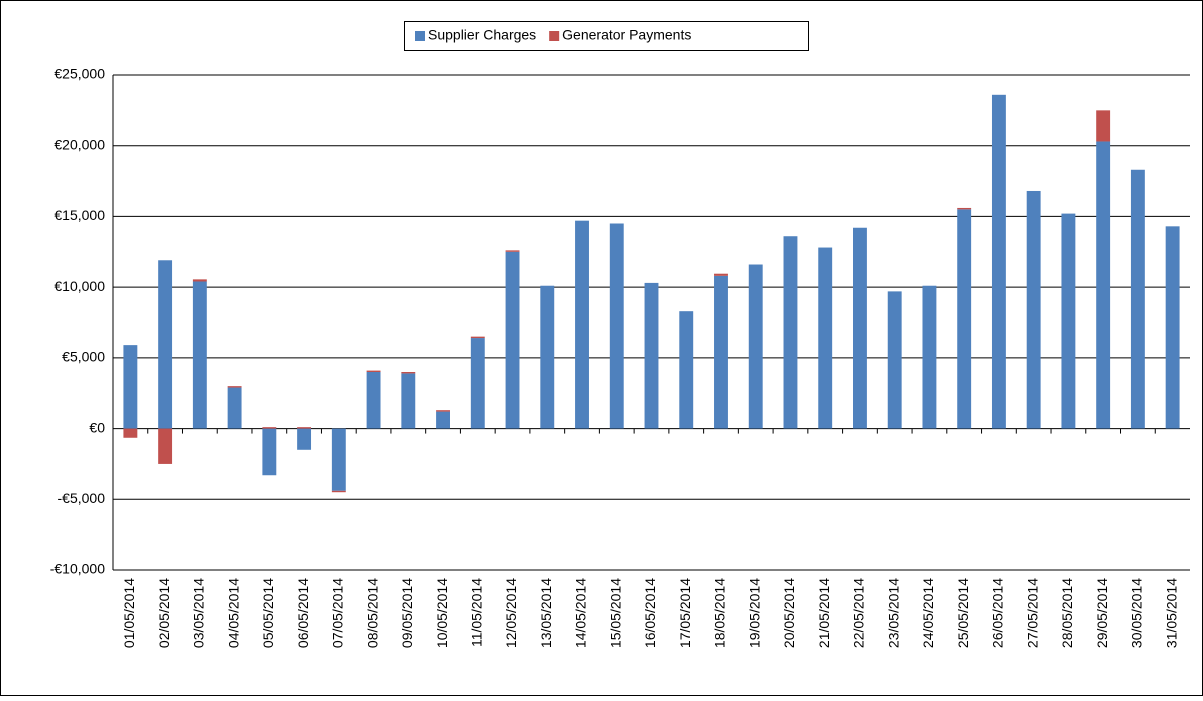 This screenshot has height=701, width=1203. I want to click on x-tick-label: 11/05/2014, so click(476, 612).